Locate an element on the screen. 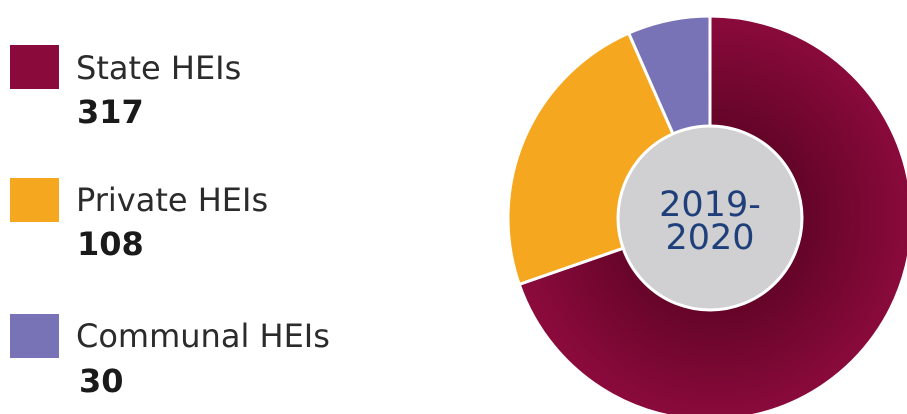  legend-label-private: Private HEIs is located at coordinates (172, 200).